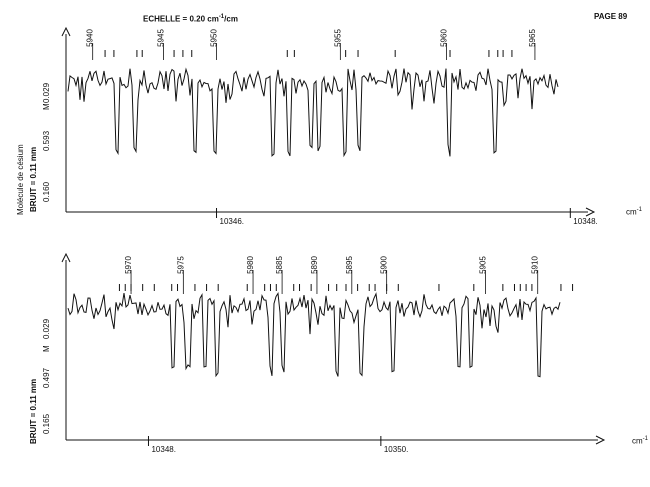 The height and width of the screenshot is (487, 650). What do you see at coordinates (585, 221) in the screenshot?
I see `panel1-axis-tick-label: 10348.` at bounding box center [585, 221].